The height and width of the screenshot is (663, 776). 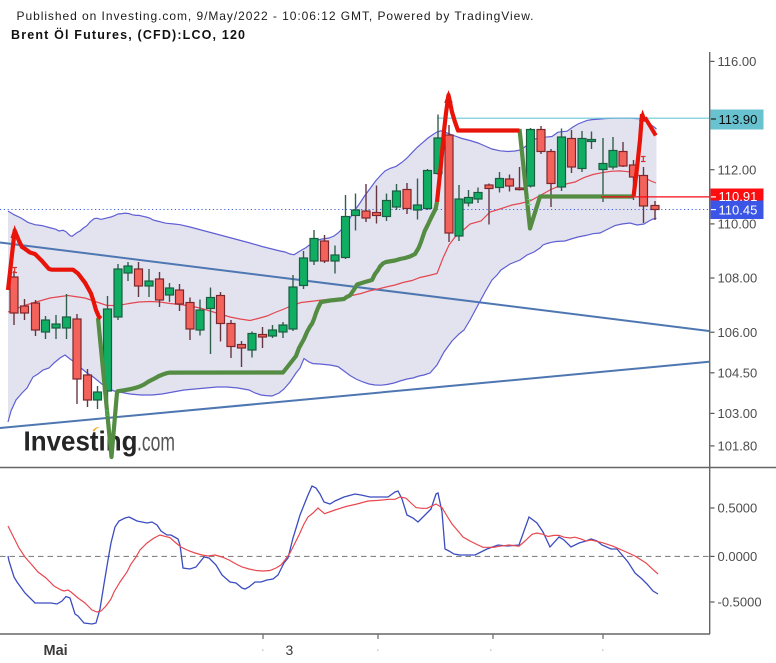 What do you see at coordinates (738, 446) in the screenshot?
I see `svg-text: 101.80` at bounding box center [738, 446].